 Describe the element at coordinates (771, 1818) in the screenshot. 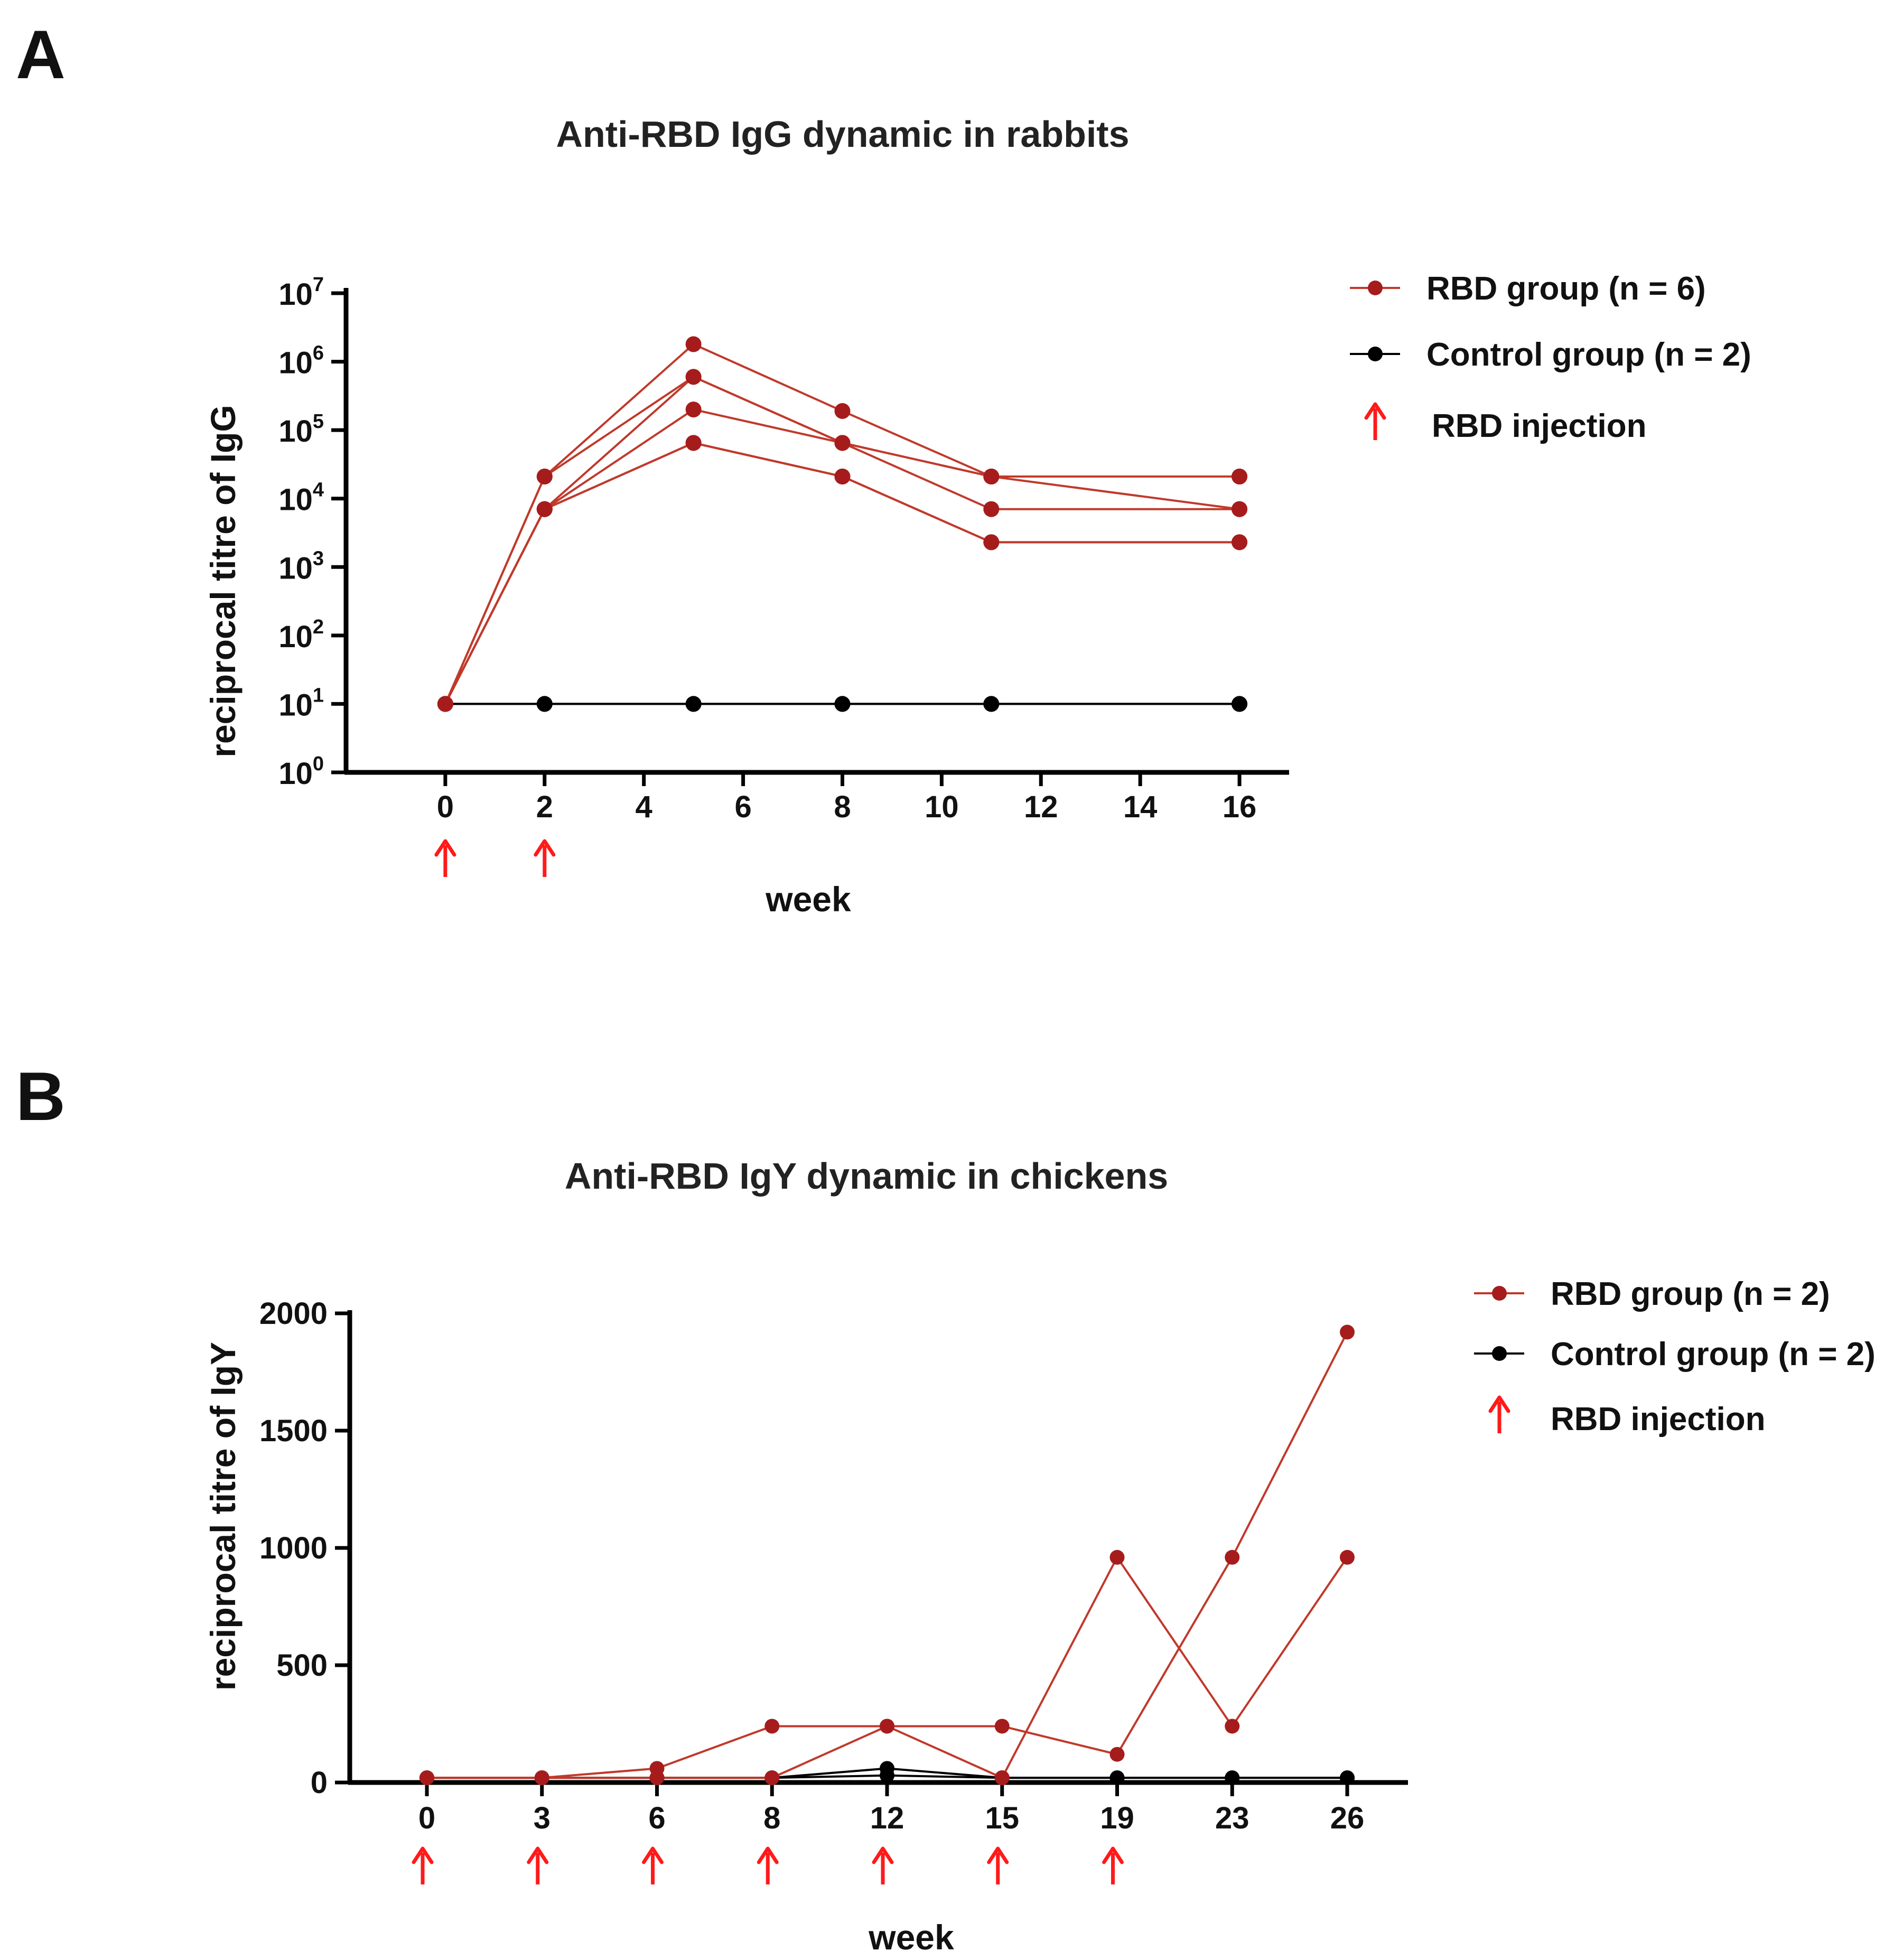

I see `x-tick-label-b: 8` at that location.